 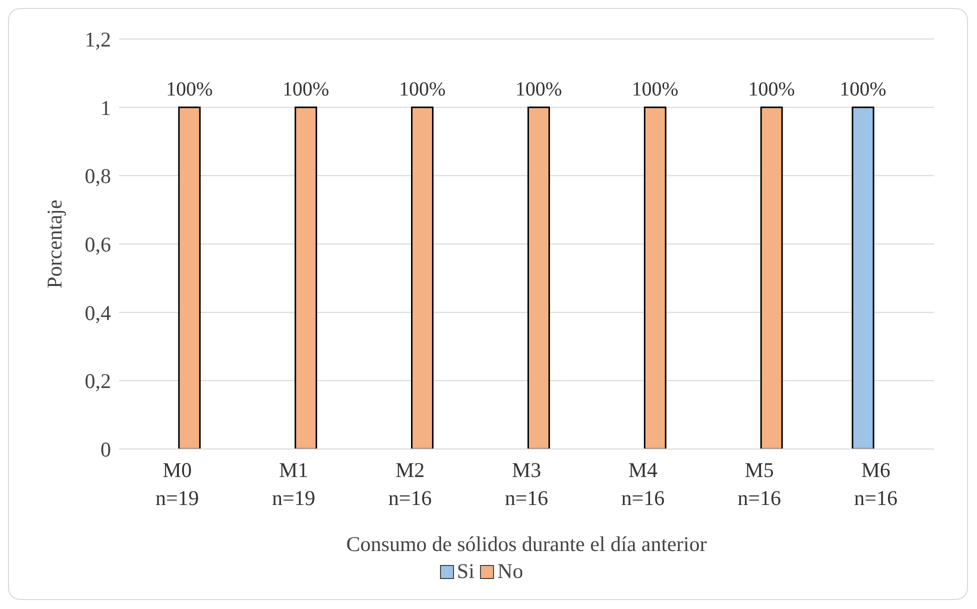 I want to click on y-tick-label: 1, so click(x=105, y=108).